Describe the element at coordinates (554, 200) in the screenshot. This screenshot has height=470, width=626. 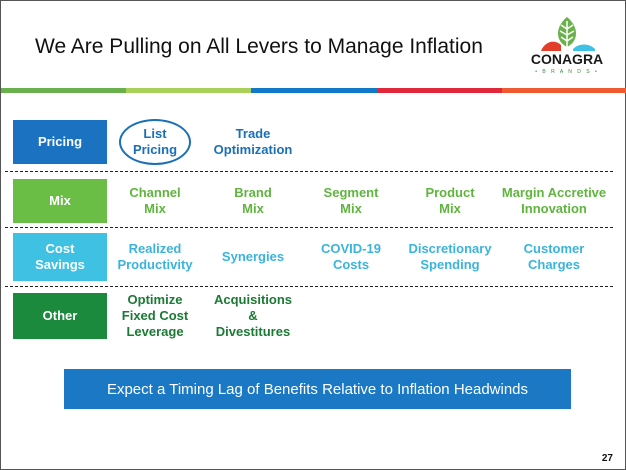
I see `lever-margin-accretive-innovation: Margin Accretive Innovation` at that location.